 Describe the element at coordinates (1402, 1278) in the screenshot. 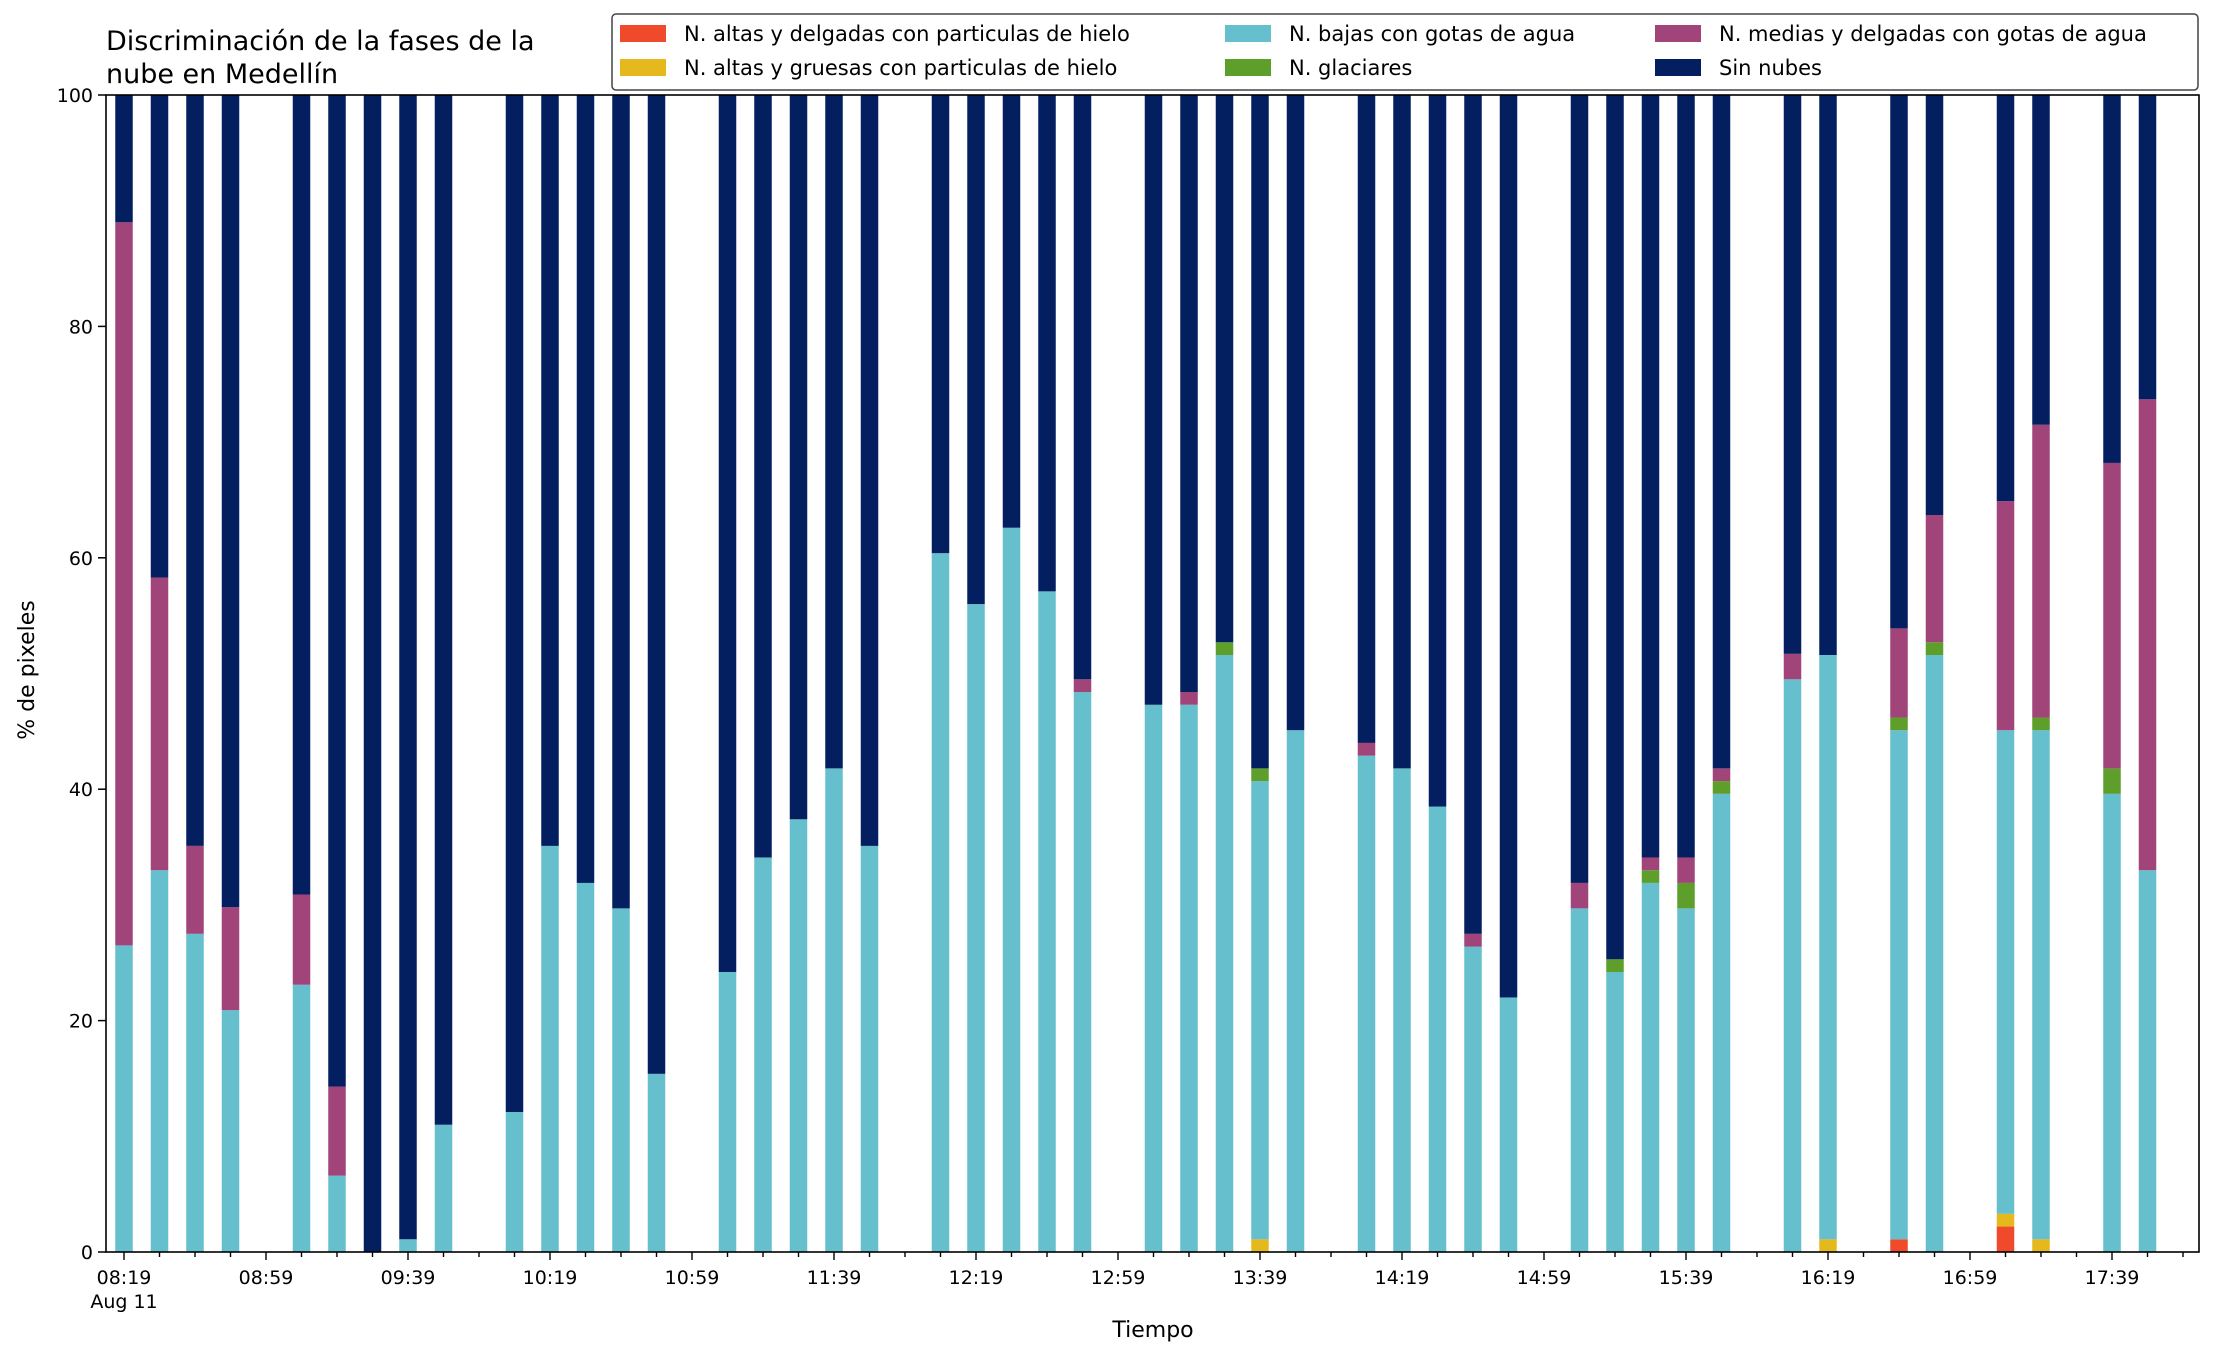

I see `x-tick-label: 14:19` at that location.